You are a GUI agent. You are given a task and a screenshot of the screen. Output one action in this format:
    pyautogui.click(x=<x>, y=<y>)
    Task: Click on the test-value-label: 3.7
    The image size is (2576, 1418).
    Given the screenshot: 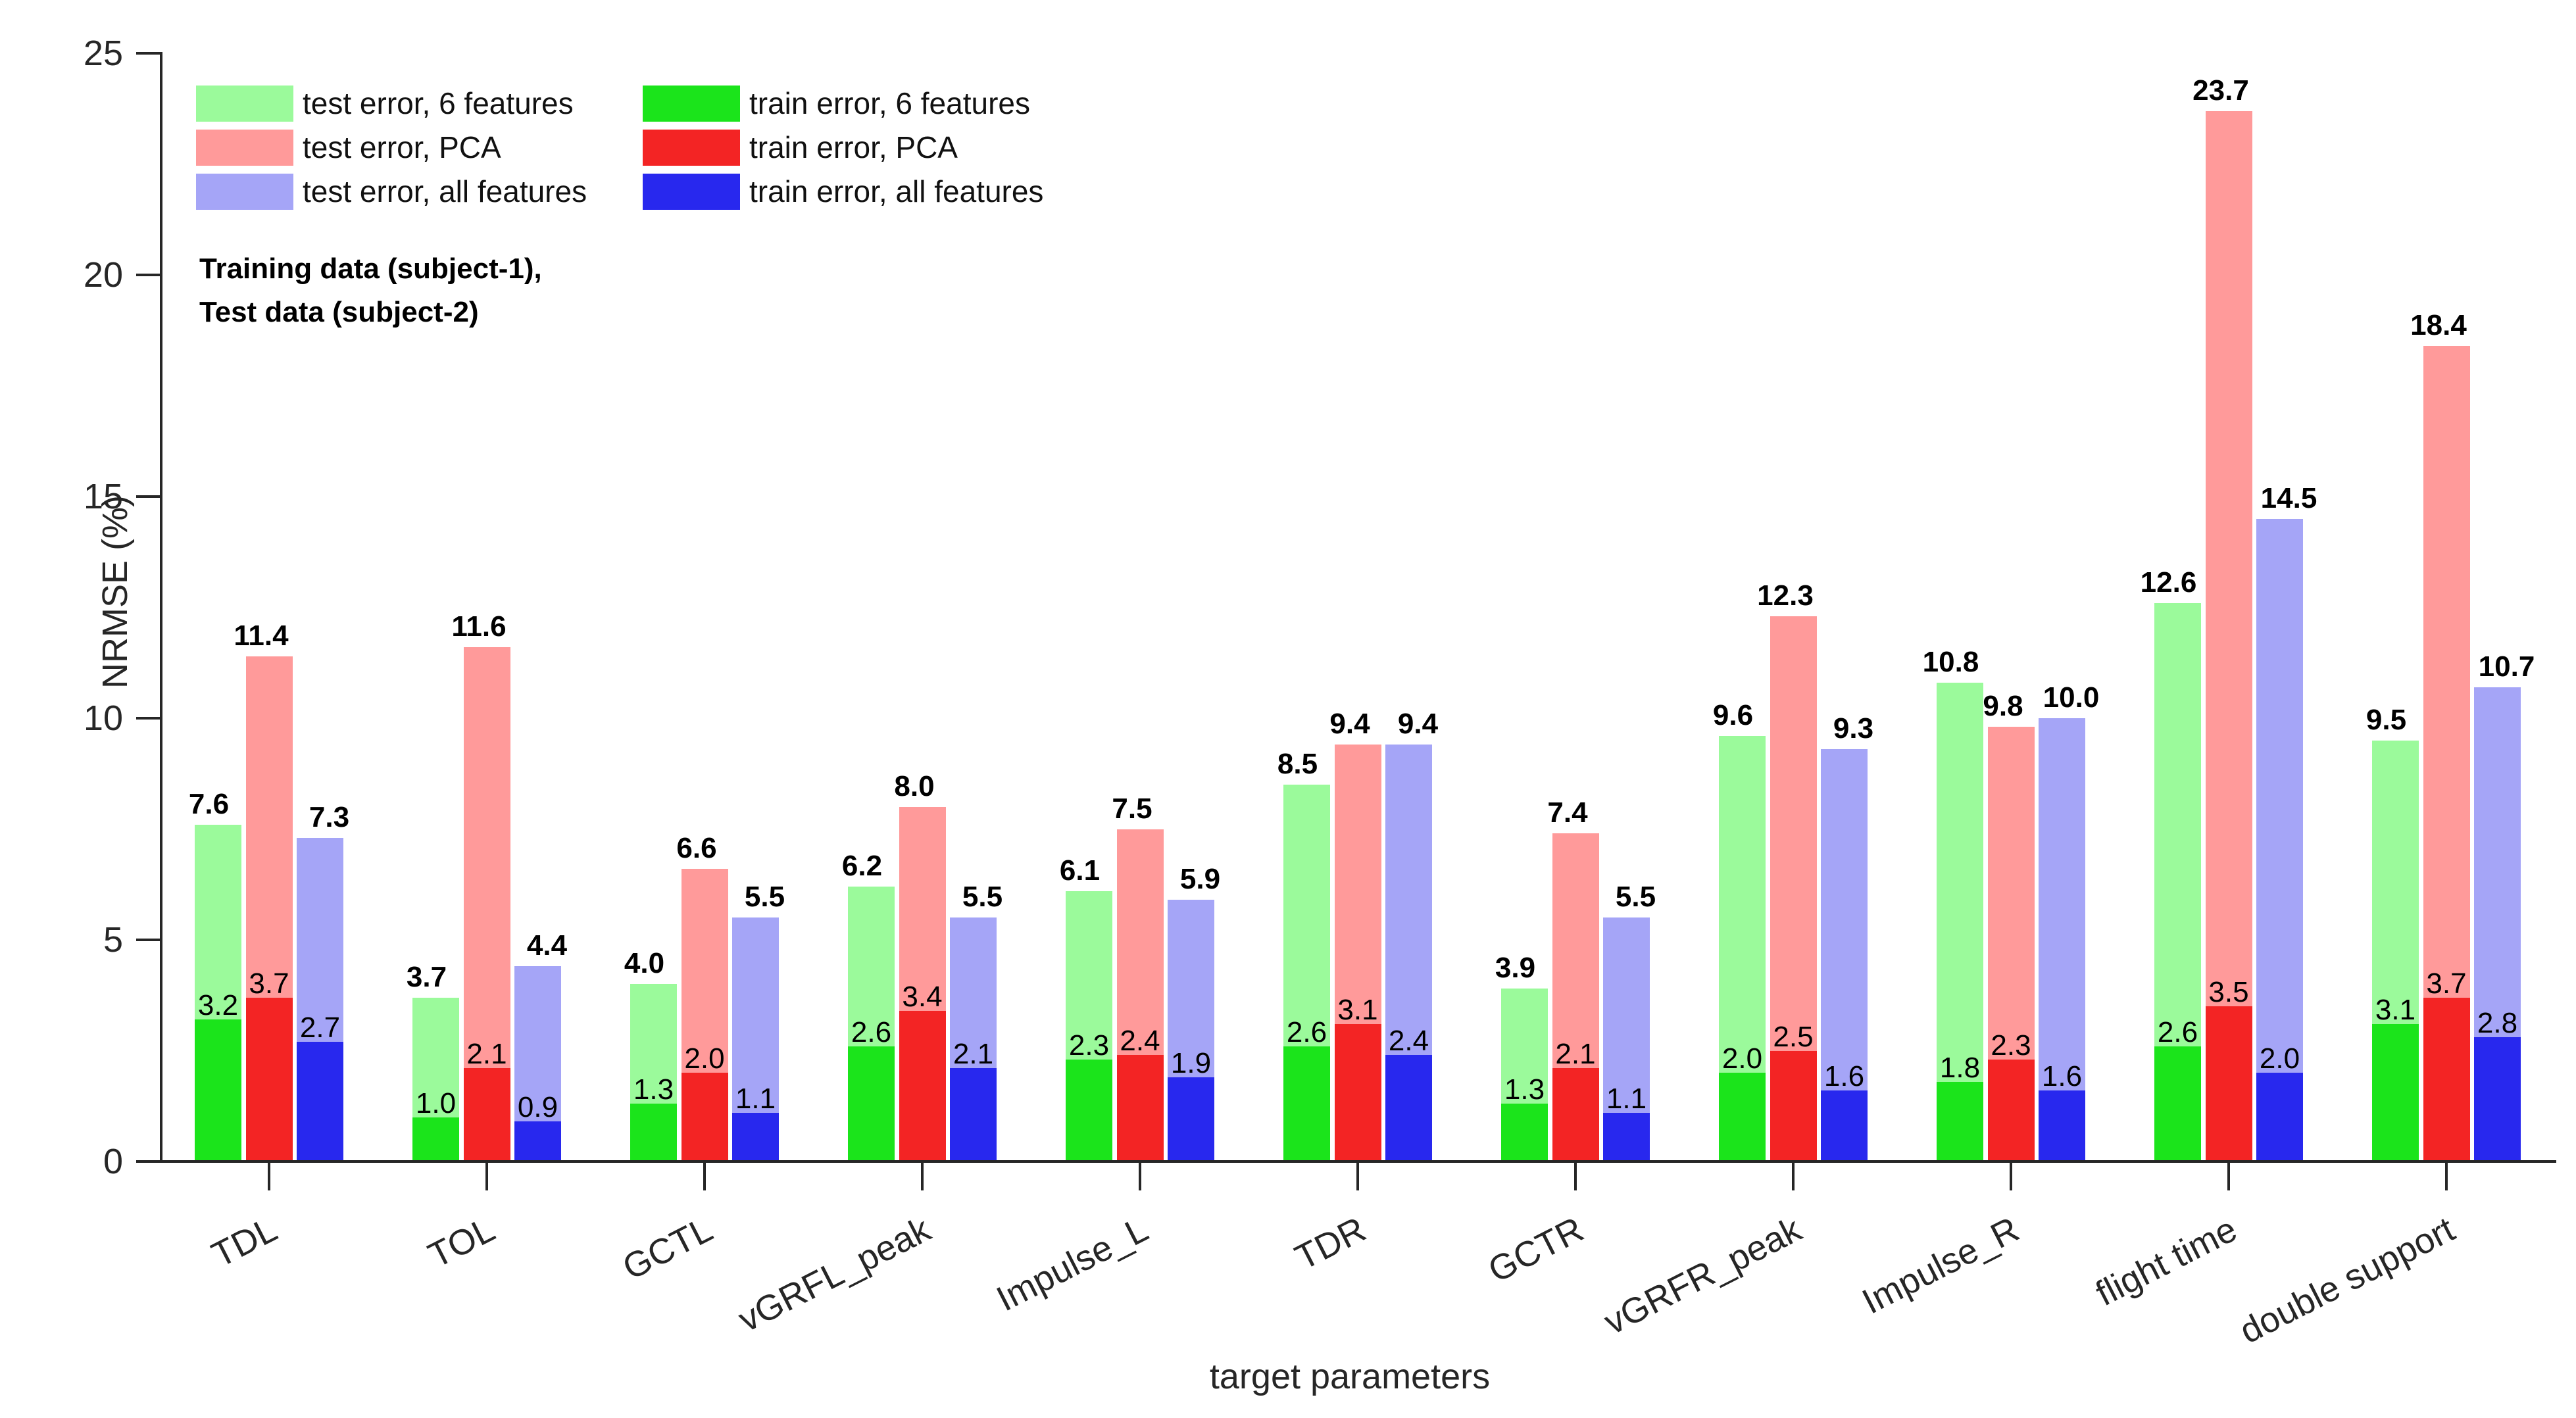 What is the action you would take?
    pyautogui.click(x=426, y=976)
    